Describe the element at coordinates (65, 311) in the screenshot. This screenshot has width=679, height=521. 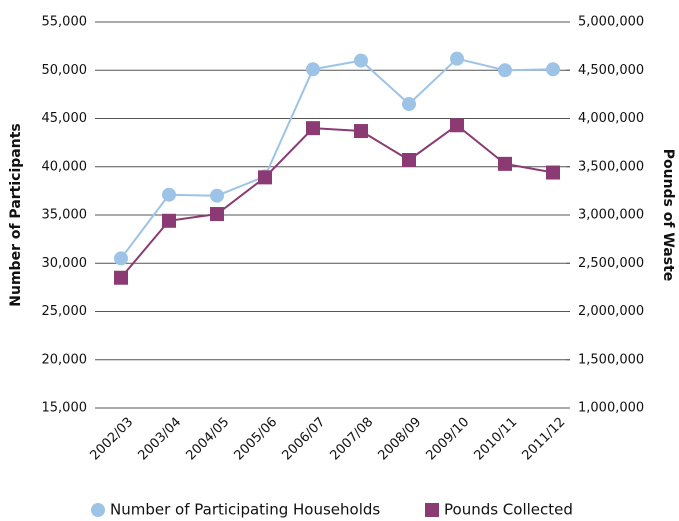
I see `y-tick-label: 25,000` at that location.